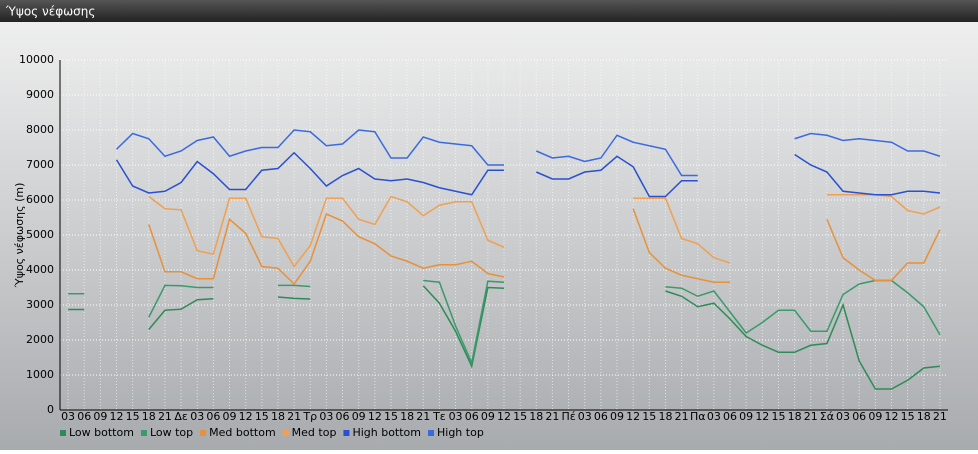 The image size is (978, 454). What do you see at coordinates (19, 236) in the screenshot?
I see `y-axis-label: Ύψος νέφωσης (m)` at bounding box center [19, 236].